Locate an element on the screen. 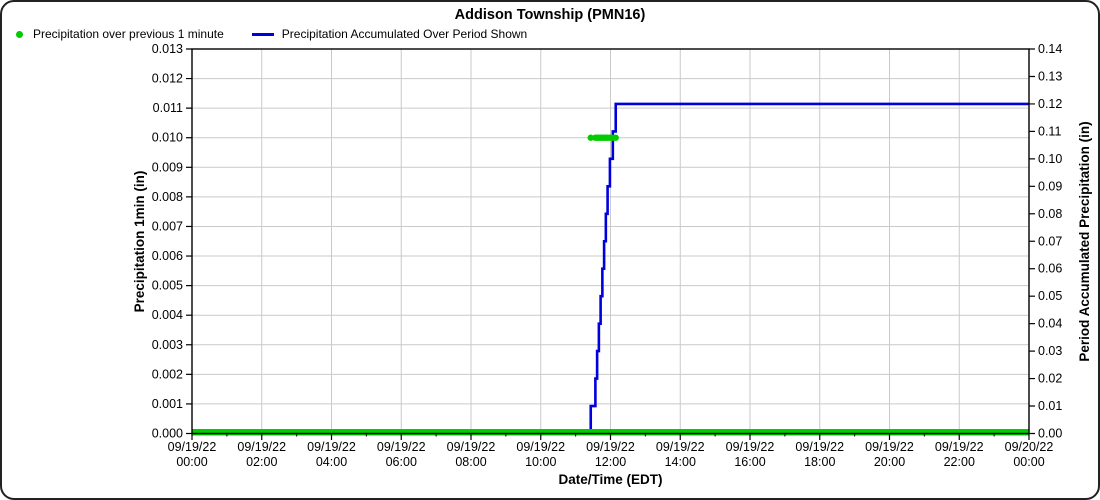  svg-text: 0.011 is located at coordinates (168, 108).